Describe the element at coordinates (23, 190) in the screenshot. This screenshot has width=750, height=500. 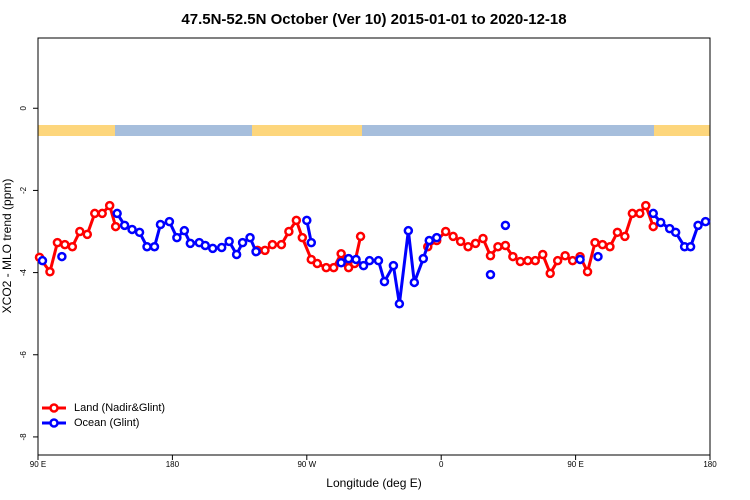
I see `y-tick-label: -2` at that location.